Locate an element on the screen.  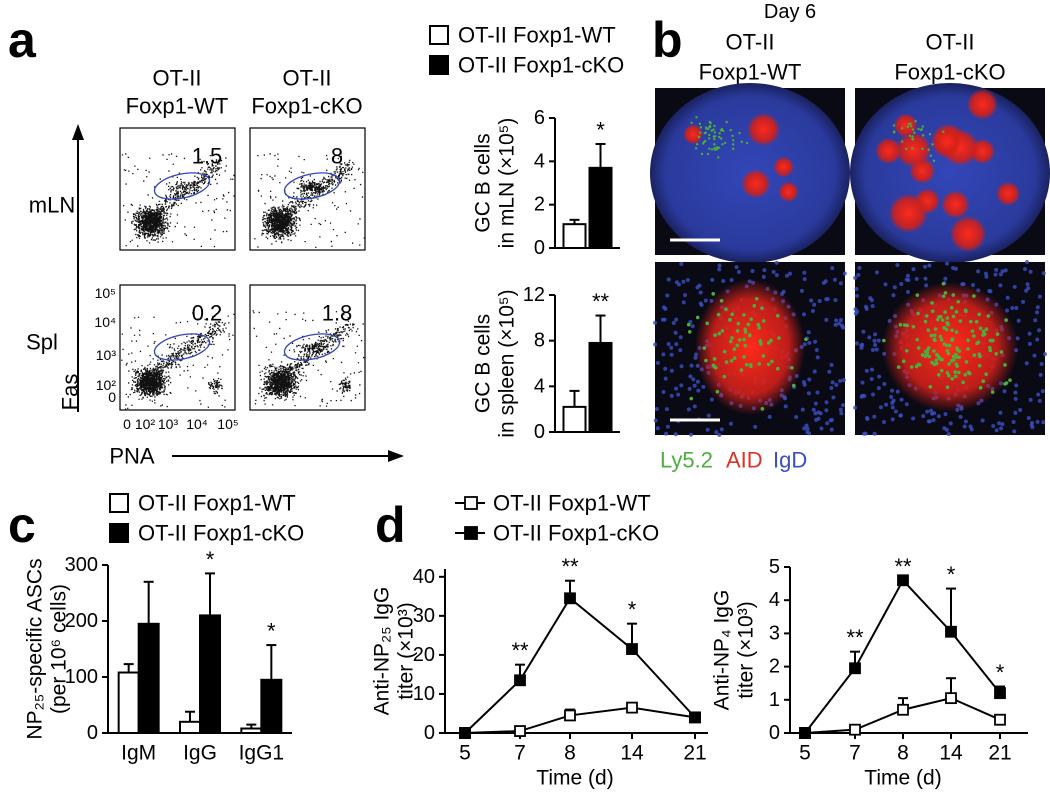
column-header: Foxp1-WT is located at coordinates (177, 106).